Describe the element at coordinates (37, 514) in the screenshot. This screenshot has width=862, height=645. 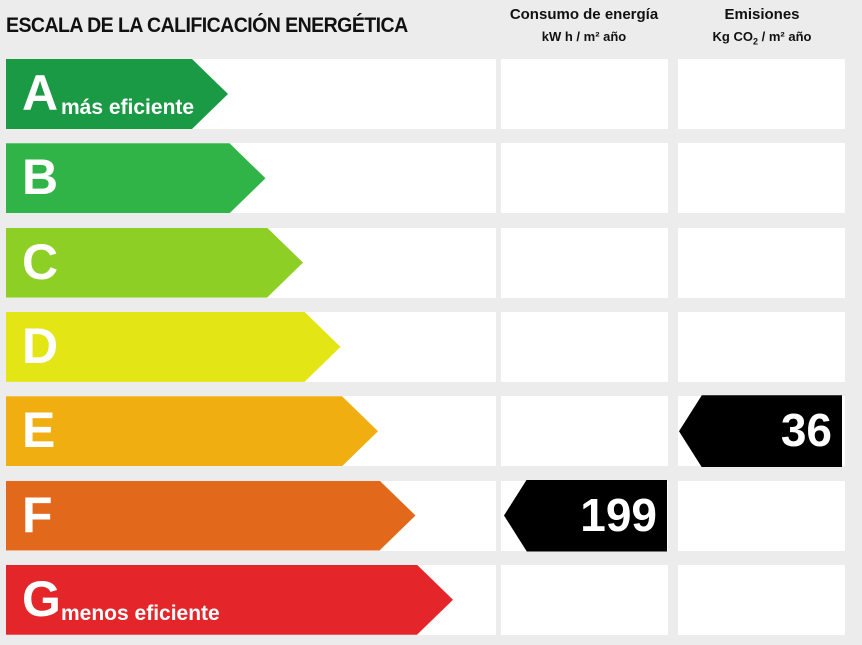
I see `rating-letter-f: F` at that location.